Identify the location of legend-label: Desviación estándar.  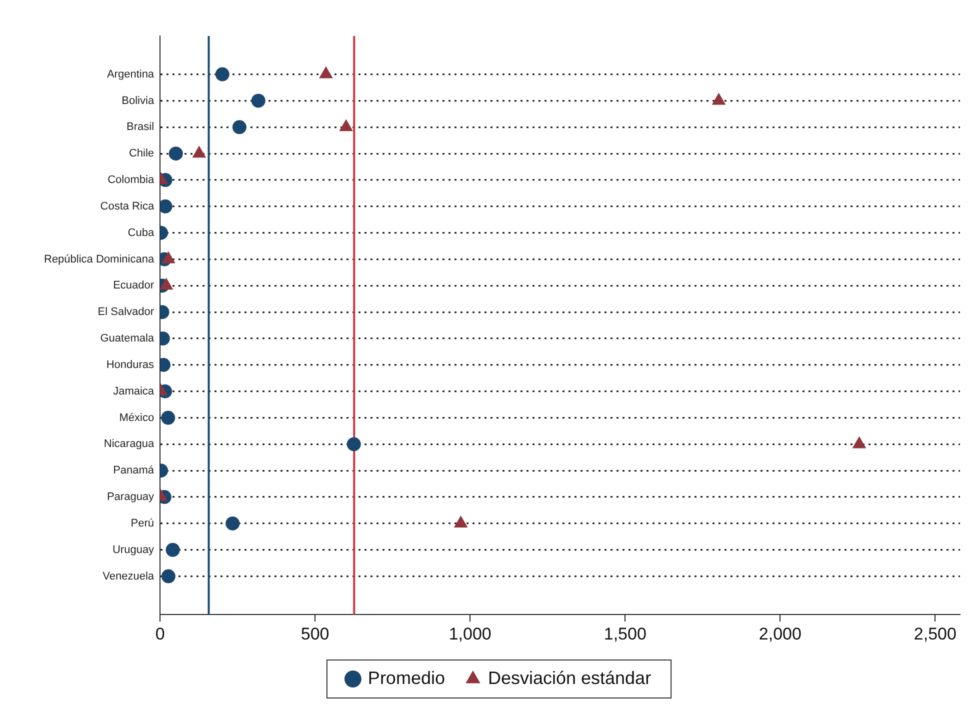
(570, 678).